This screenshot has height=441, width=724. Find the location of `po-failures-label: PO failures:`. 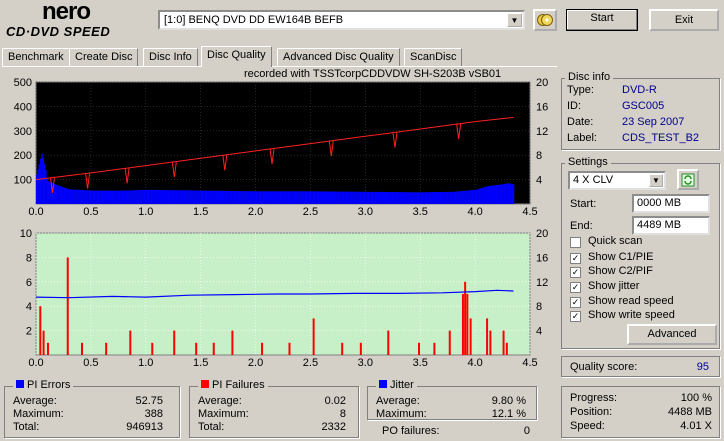

po-failures-label: PO failures: is located at coordinates (411, 431).